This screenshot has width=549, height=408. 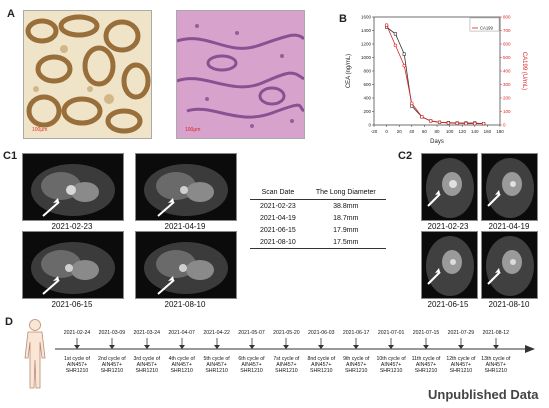 What do you see at coordinates (504, 125) in the screenshot?
I see `y-right-tick-label: 0` at bounding box center [504, 125].